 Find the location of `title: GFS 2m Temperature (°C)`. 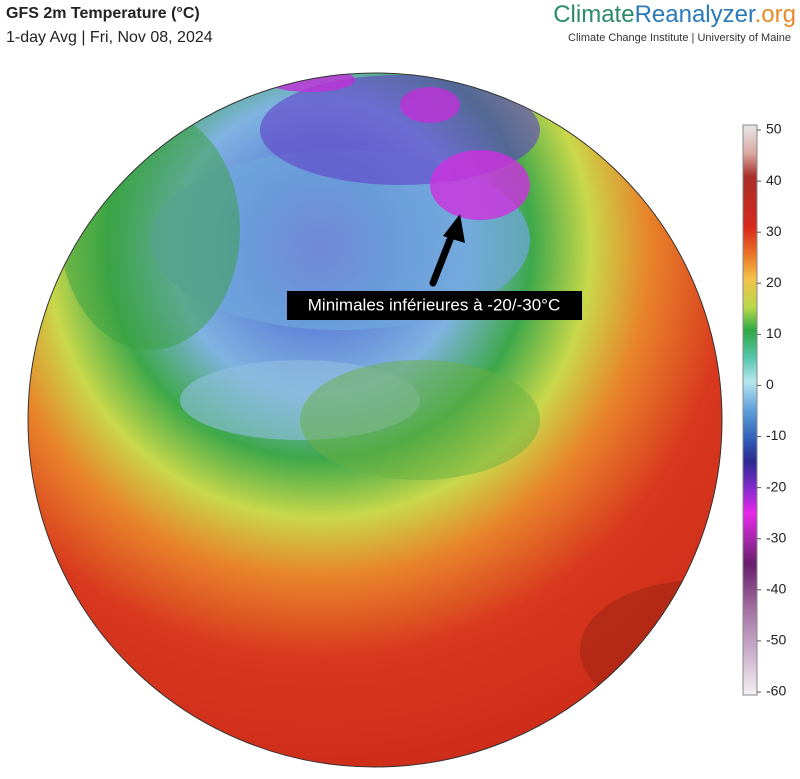

title: GFS 2m Temperature (°C) is located at coordinates (103, 13).